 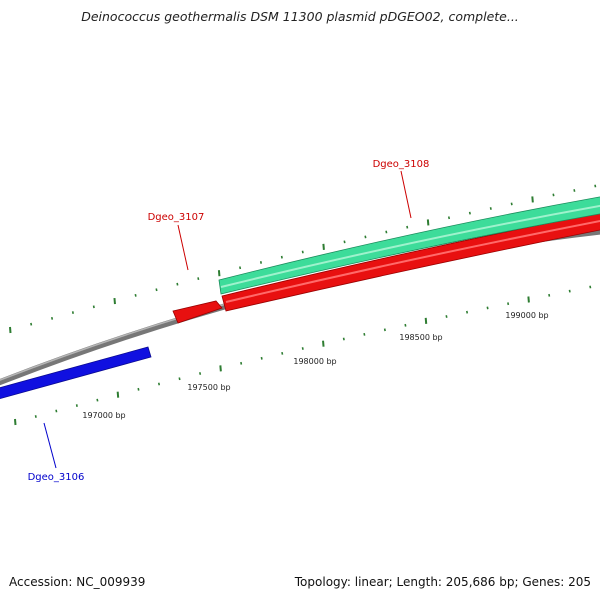 What do you see at coordinates (56, 477) in the screenshot?
I see `gene-label: Dgeo_3106` at bounding box center [56, 477].